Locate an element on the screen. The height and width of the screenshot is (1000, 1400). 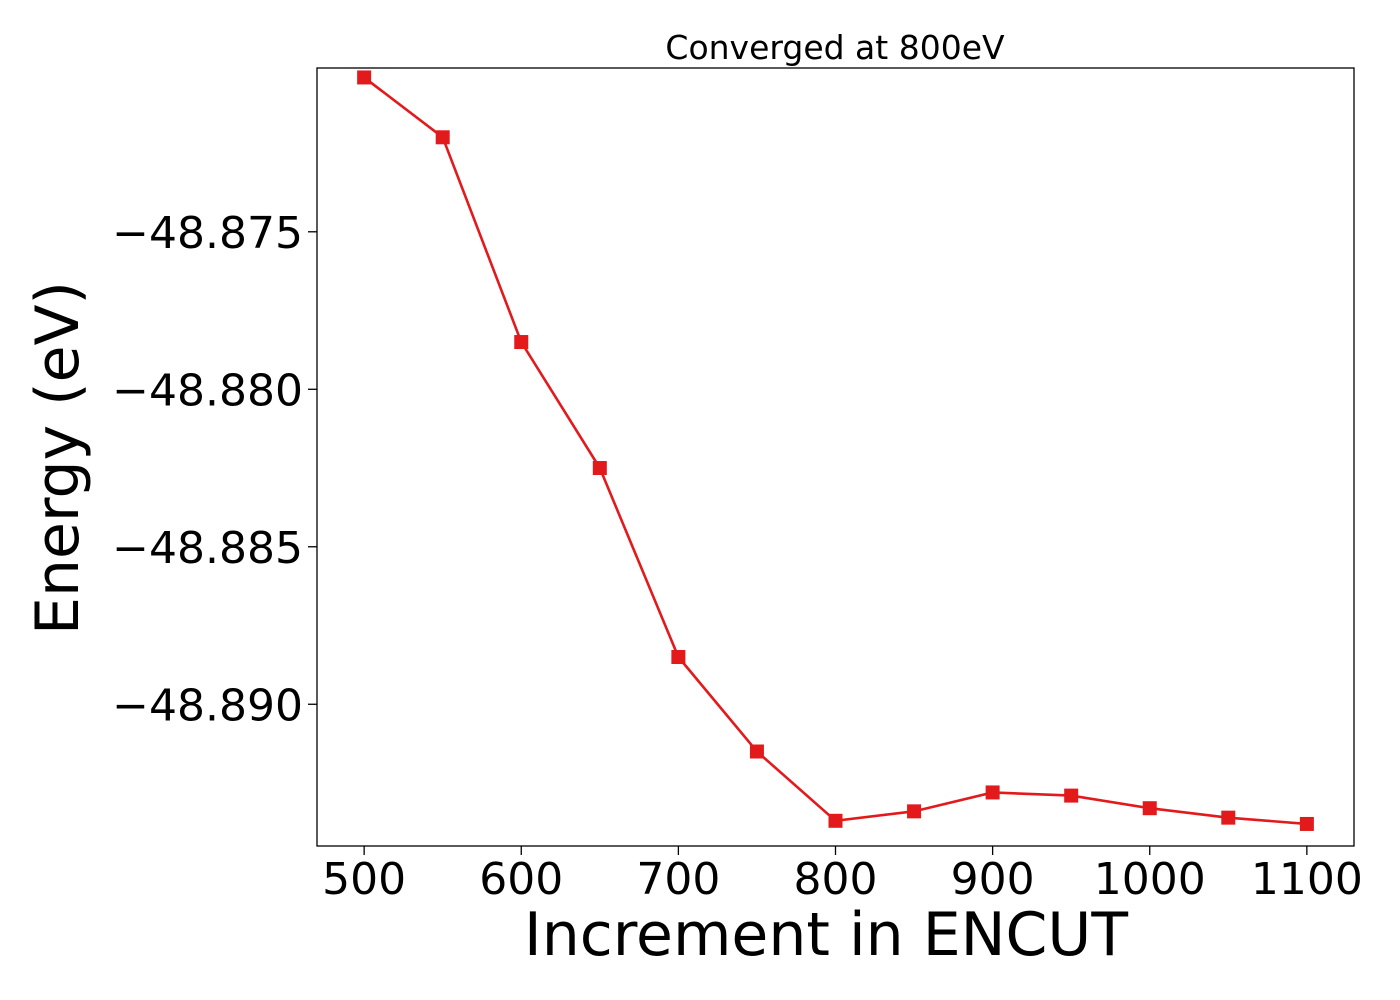
y-tick-label: −48.890 is located at coordinates (207, 705).